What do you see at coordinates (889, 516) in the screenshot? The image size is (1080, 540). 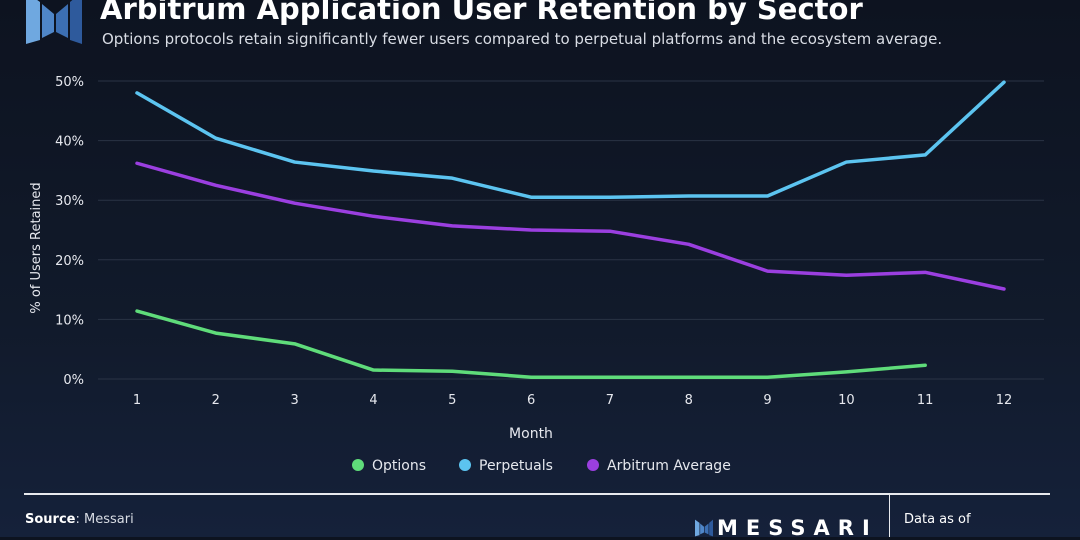 I see `footer-separator` at bounding box center [889, 516].